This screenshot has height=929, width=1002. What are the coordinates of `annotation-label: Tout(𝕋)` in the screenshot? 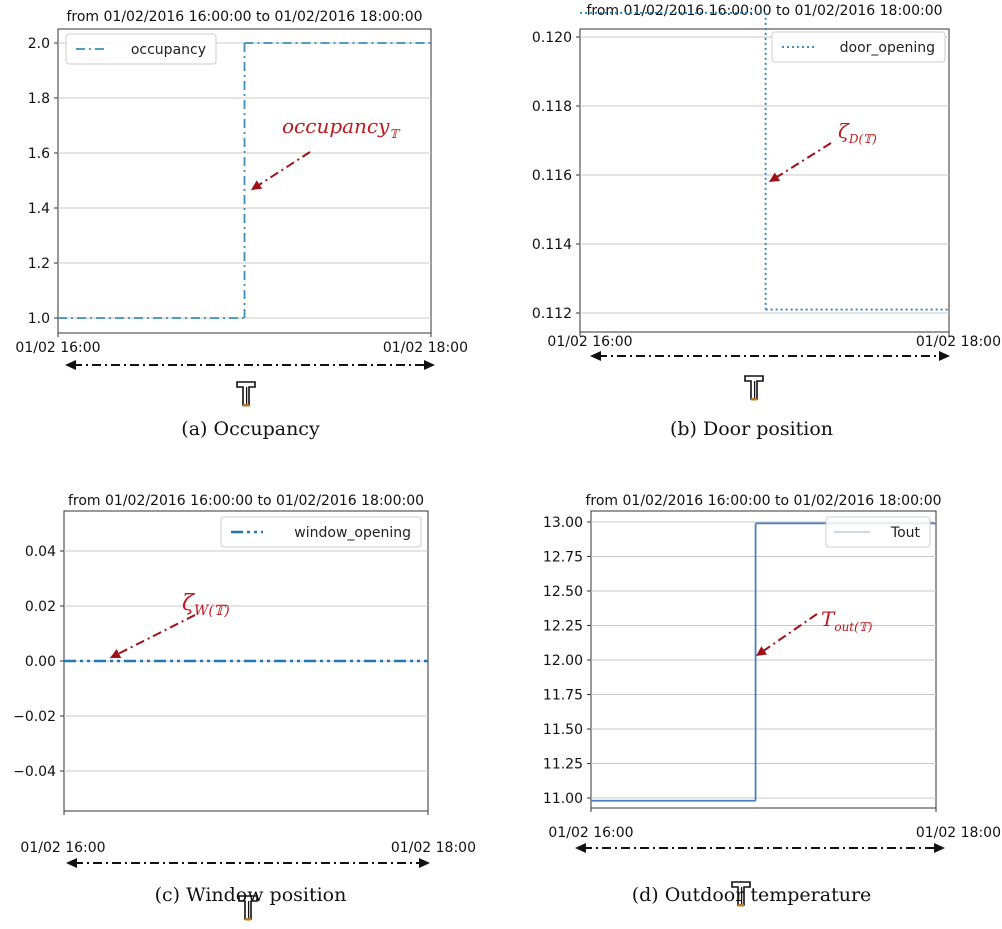 It's located at (847, 620).